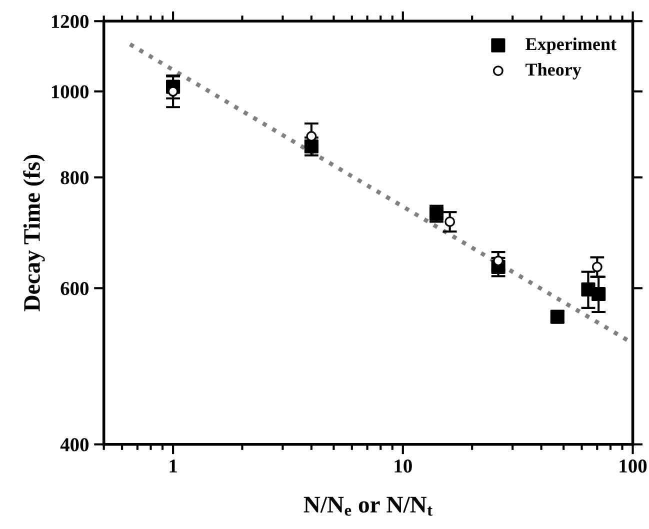  I want to click on x-tick-label: 1, so click(173, 466).